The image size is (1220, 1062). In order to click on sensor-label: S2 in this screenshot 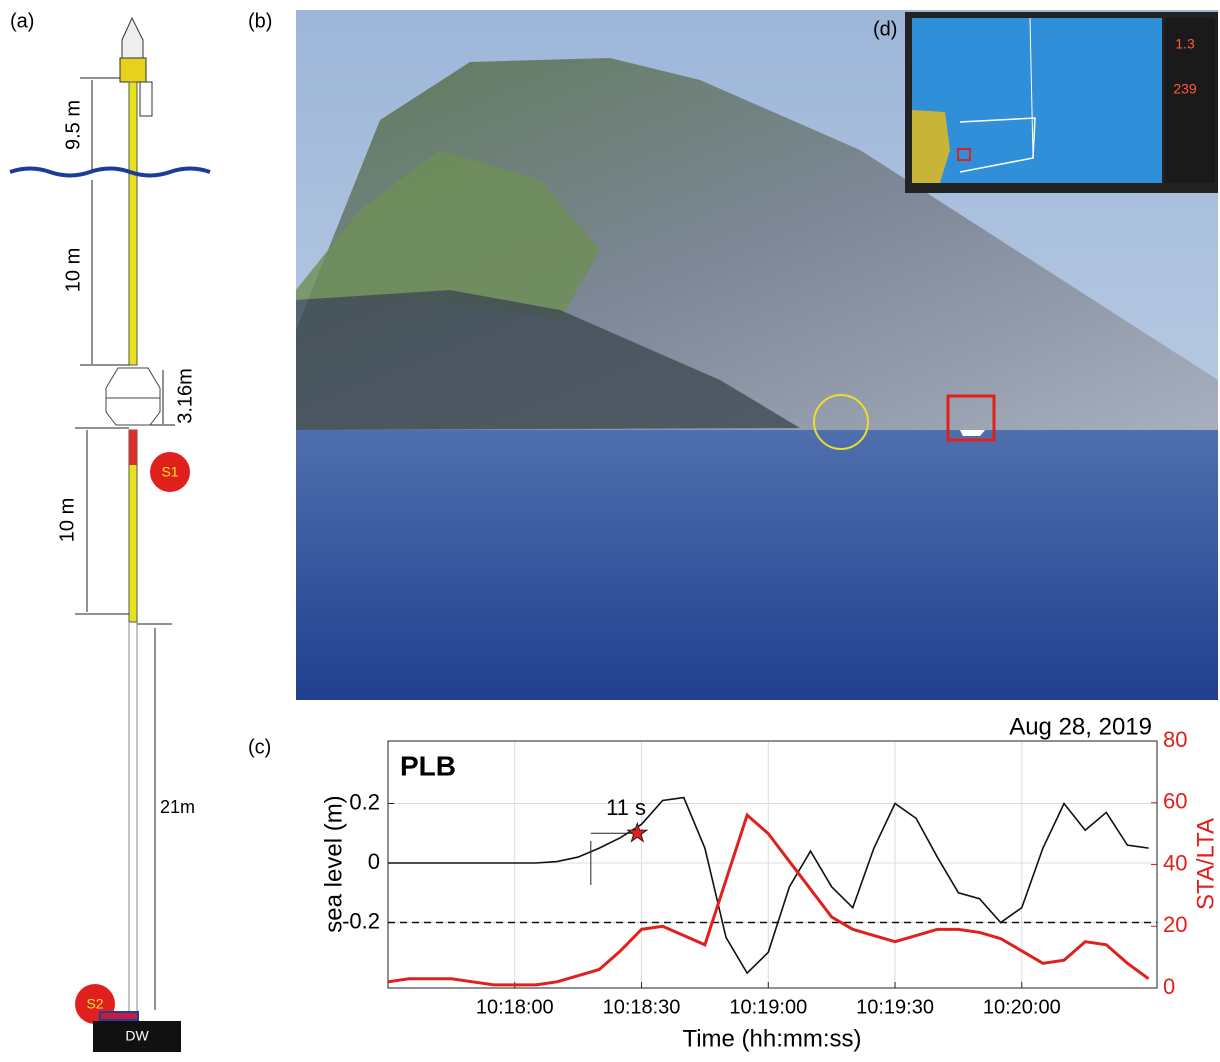, I will do `click(94, 1004)`.